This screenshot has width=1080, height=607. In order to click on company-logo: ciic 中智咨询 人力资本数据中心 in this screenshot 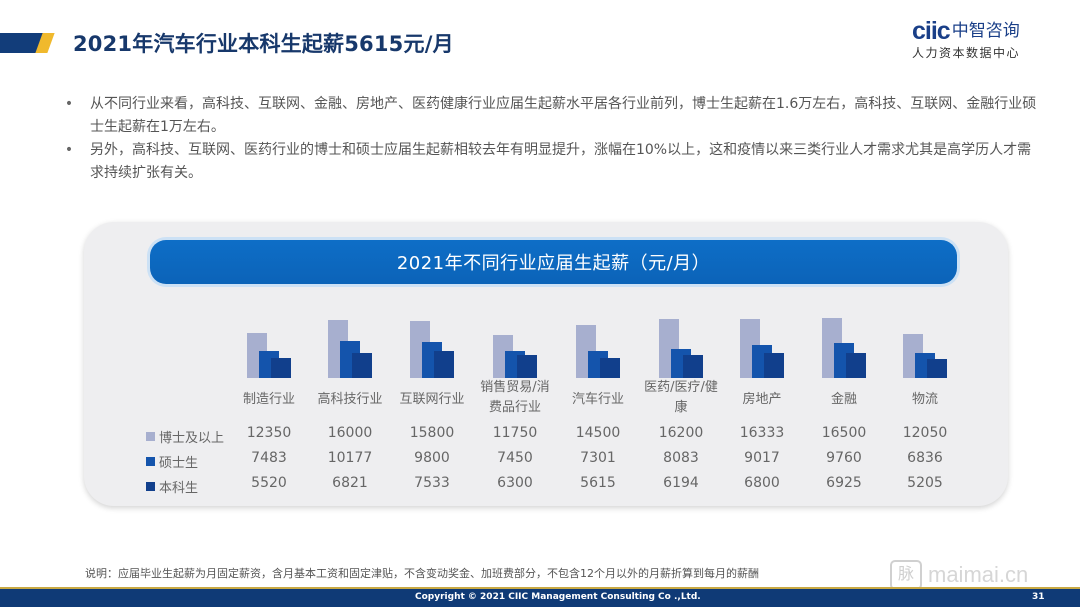, I will do `click(977, 39)`.